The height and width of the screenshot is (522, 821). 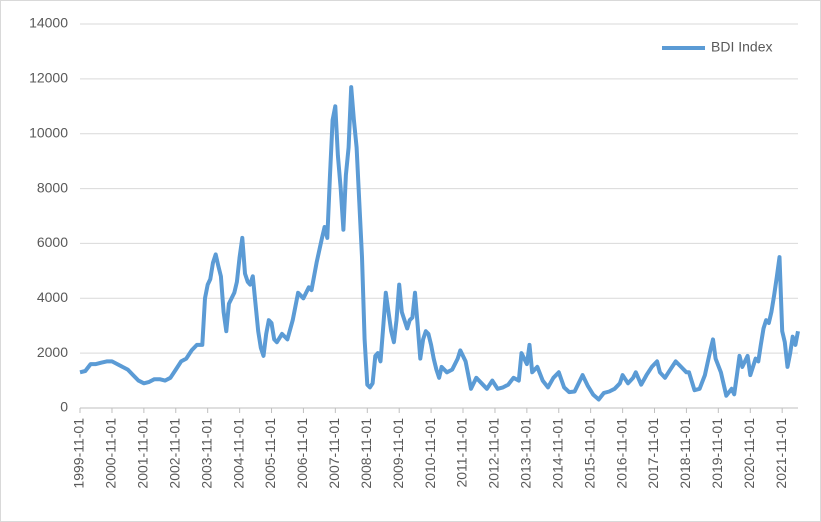 What do you see at coordinates (52, 352) in the screenshot?
I see `y-tick-label: 2000` at bounding box center [52, 352].